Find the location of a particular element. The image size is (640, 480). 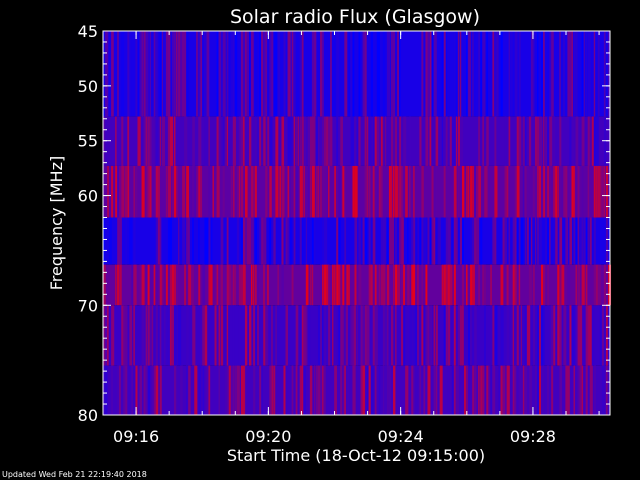

x-tick-label: 09:20 is located at coordinates (268, 436).